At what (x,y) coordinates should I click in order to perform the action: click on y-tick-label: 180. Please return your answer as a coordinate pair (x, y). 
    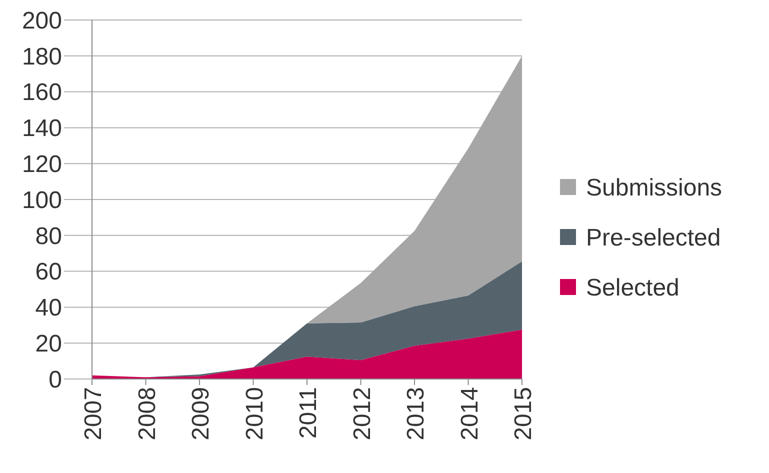
    Looking at the image, I should click on (42, 56).